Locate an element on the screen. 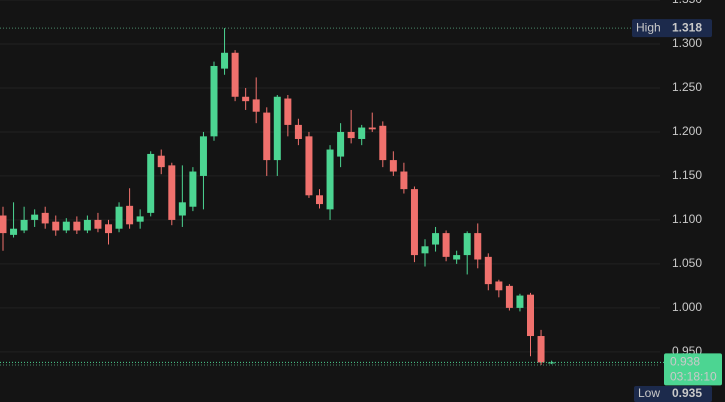 The width and height of the screenshot is (725, 402). countdown: 03:18:10 is located at coordinates (693, 377).